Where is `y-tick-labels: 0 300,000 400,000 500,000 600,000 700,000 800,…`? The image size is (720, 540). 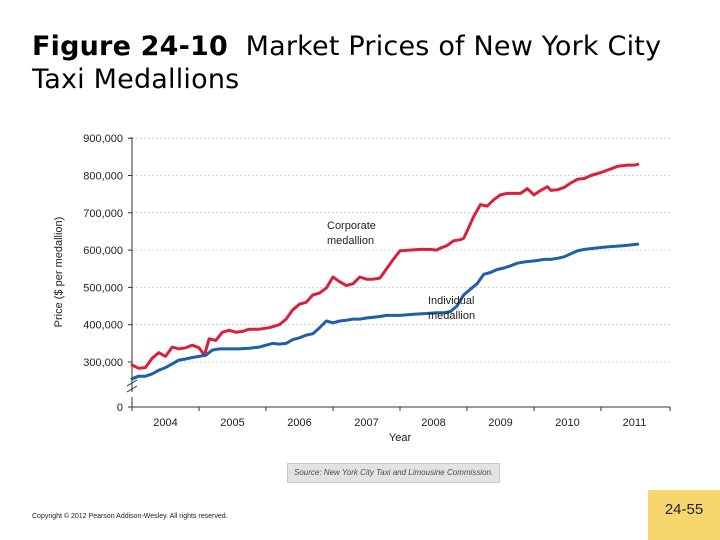 y-tick-labels: 0 300,000 400,000 500,000 600,000 700,000 800,… is located at coordinates (107, 273).